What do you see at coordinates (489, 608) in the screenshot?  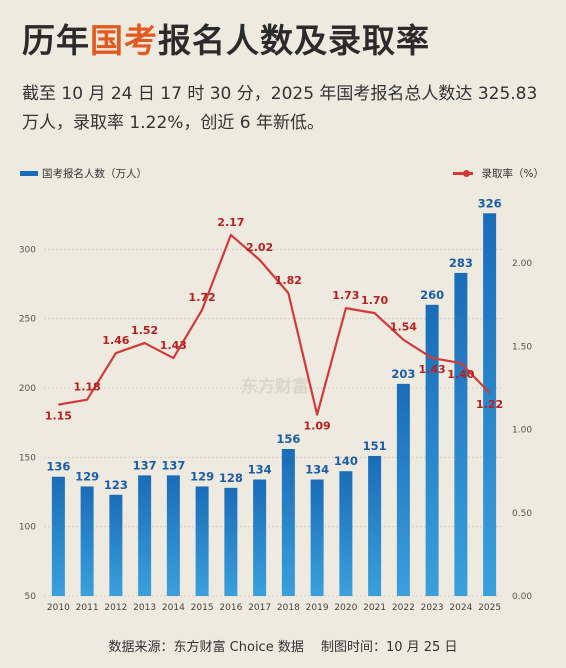 I see `x-tick-label: 2025` at bounding box center [489, 608].